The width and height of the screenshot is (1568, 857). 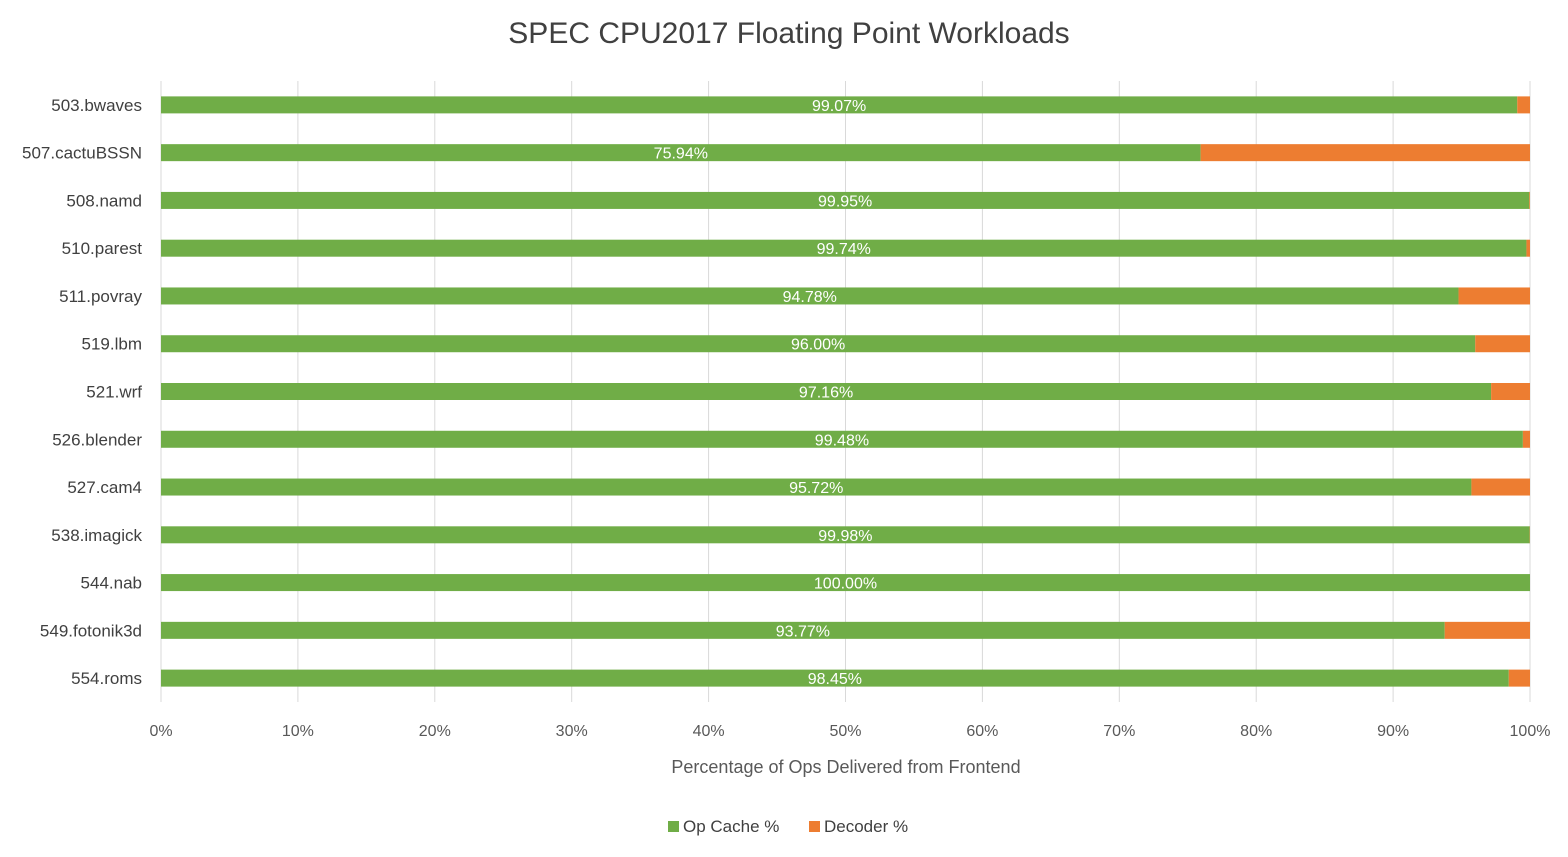 What do you see at coordinates (112, 344) in the screenshot?
I see `category-label: 519.lbm` at bounding box center [112, 344].